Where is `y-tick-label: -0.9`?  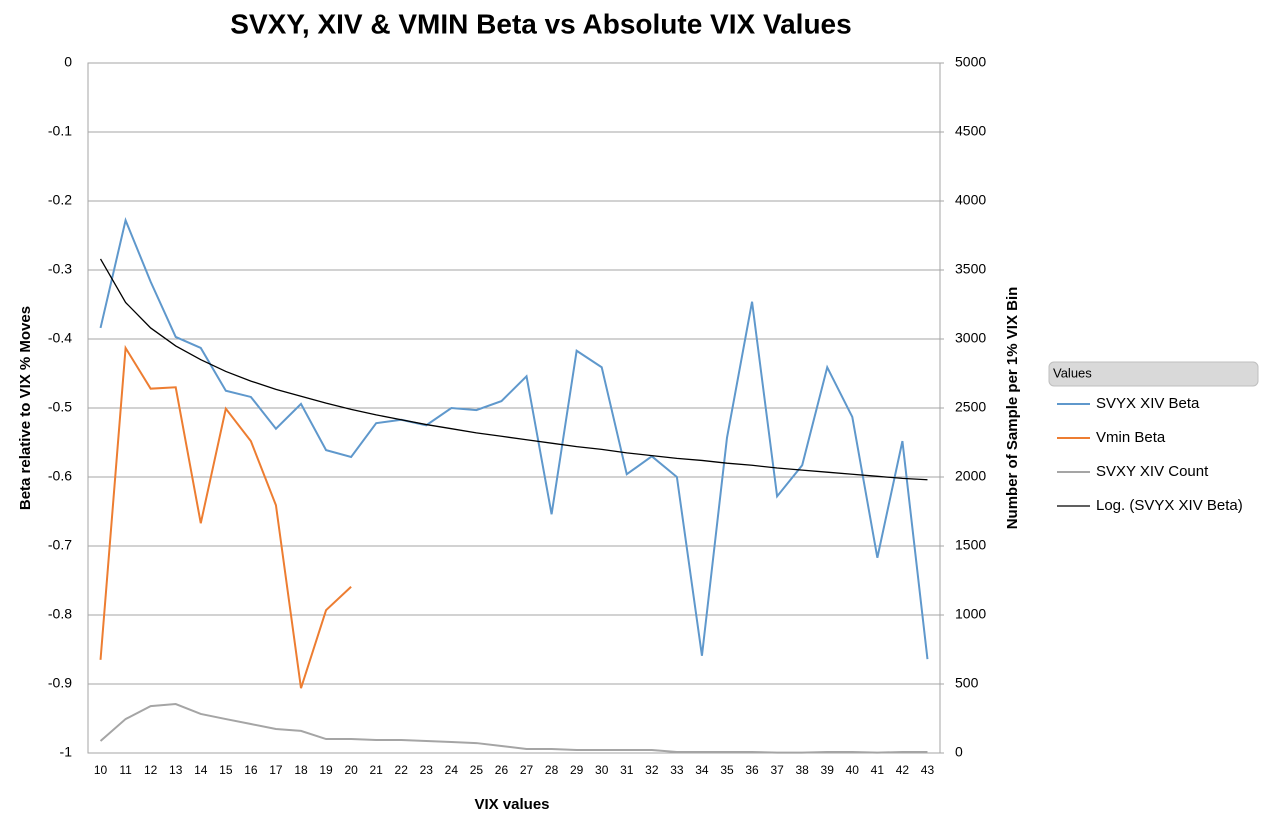
y-tick-label: -0.9 is located at coordinates (60, 683).